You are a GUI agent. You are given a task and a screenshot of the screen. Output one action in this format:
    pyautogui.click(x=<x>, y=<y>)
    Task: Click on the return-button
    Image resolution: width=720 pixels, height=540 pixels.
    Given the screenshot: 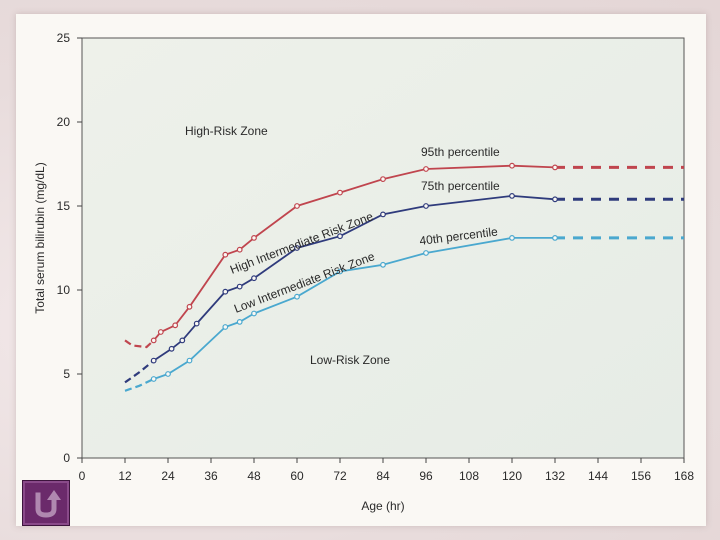 What is the action you would take?
    pyautogui.click(x=46, y=503)
    